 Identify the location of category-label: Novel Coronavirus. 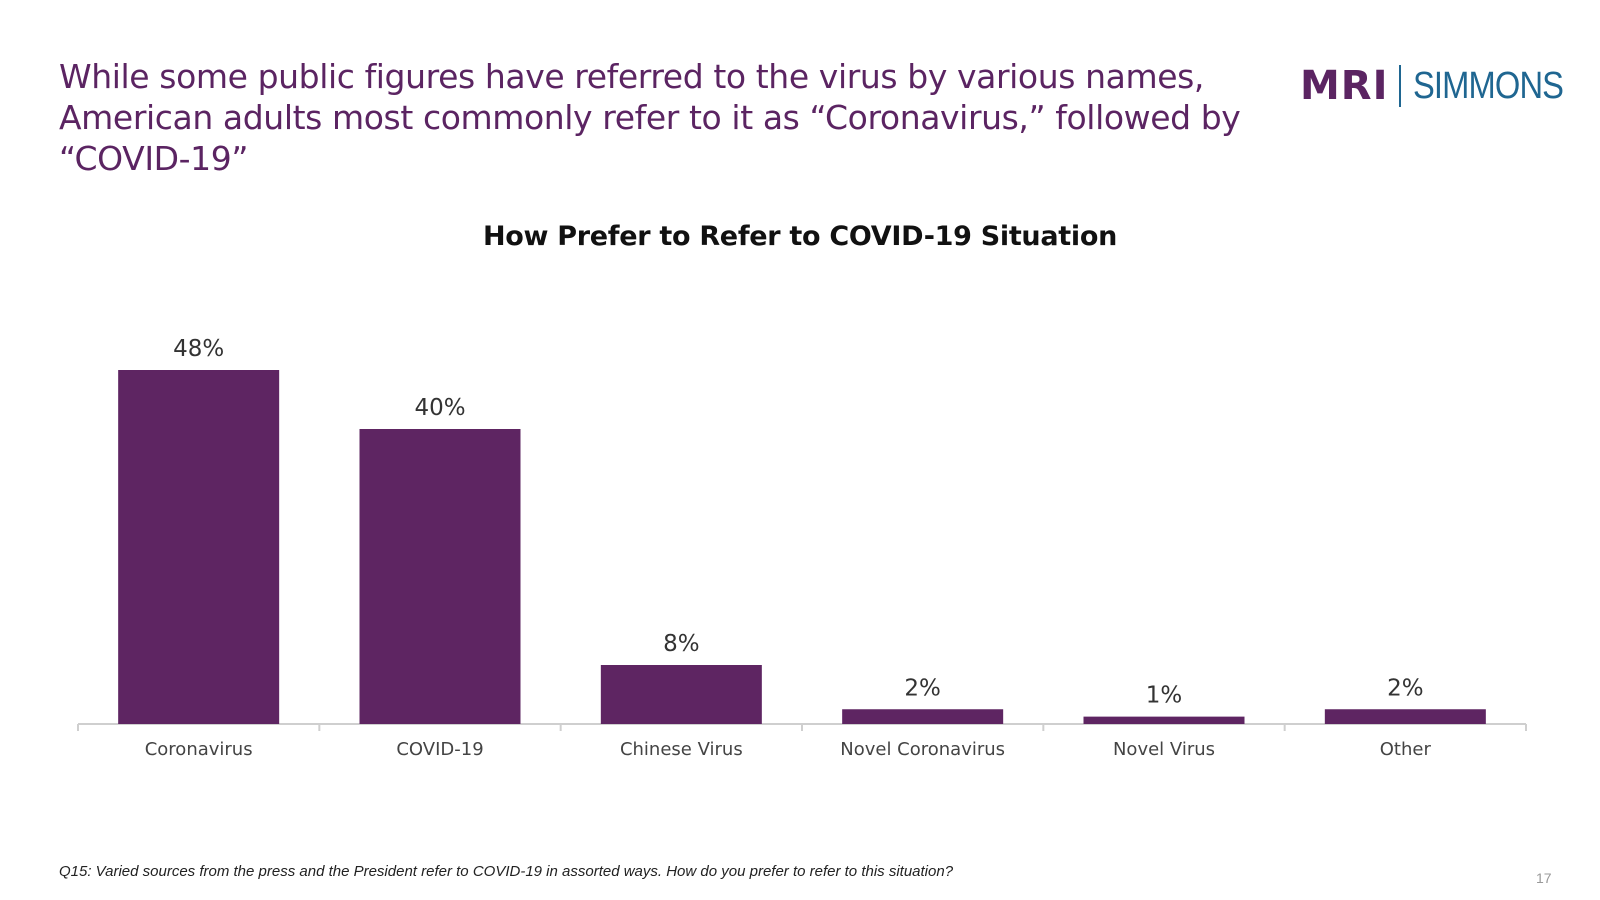
(922, 749).